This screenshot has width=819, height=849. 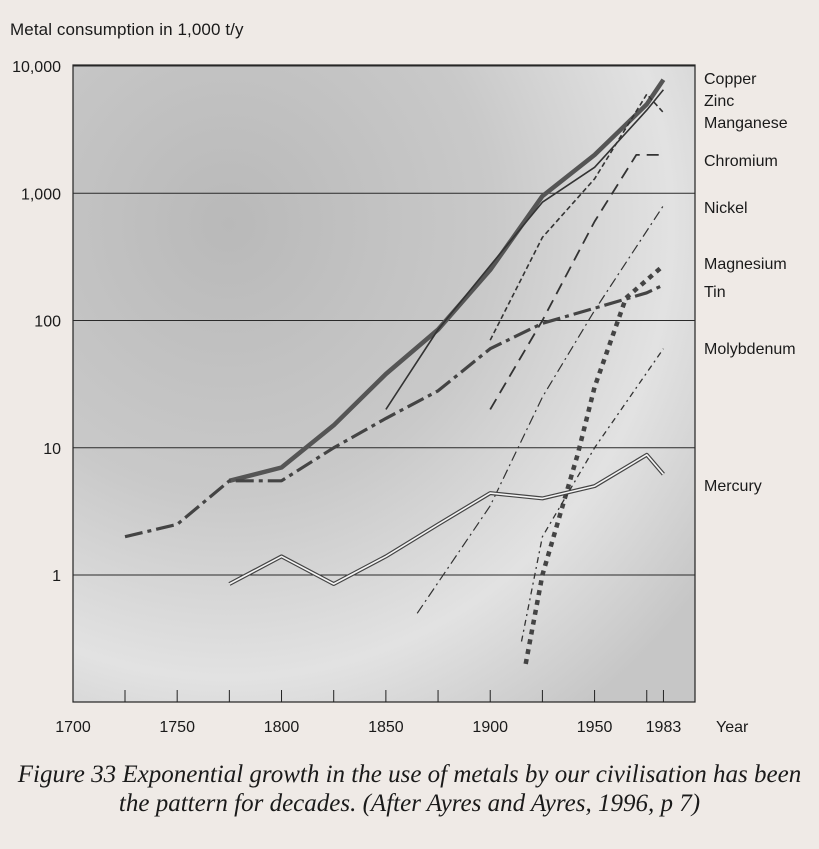 I want to click on series-label-nickel: Nickel, so click(x=726, y=208).